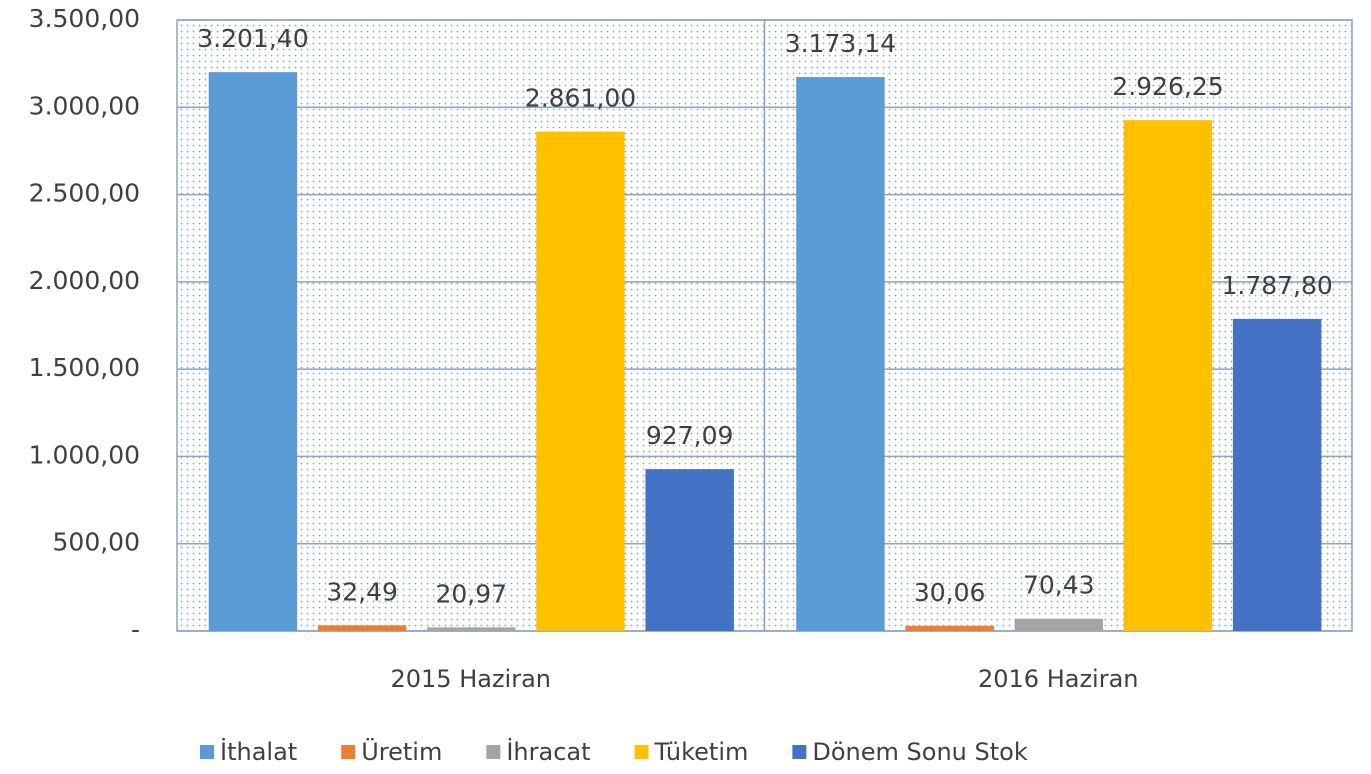 The width and height of the screenshot is (1371, 774). What do you see at coordinates (548, 751) in the screenshot?
I see `legend-label: İhracat` at bounding box center [548, 751].